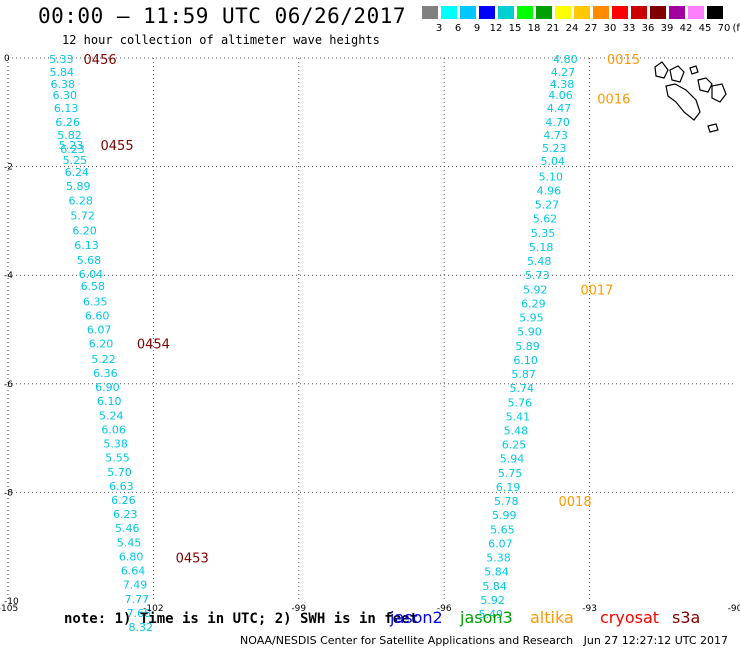 The image size is (740, 650). What do you see at coordinates (11, 602) in the screenshot?
I see `y-tick-label: -10` at bounding box center [11, 602].